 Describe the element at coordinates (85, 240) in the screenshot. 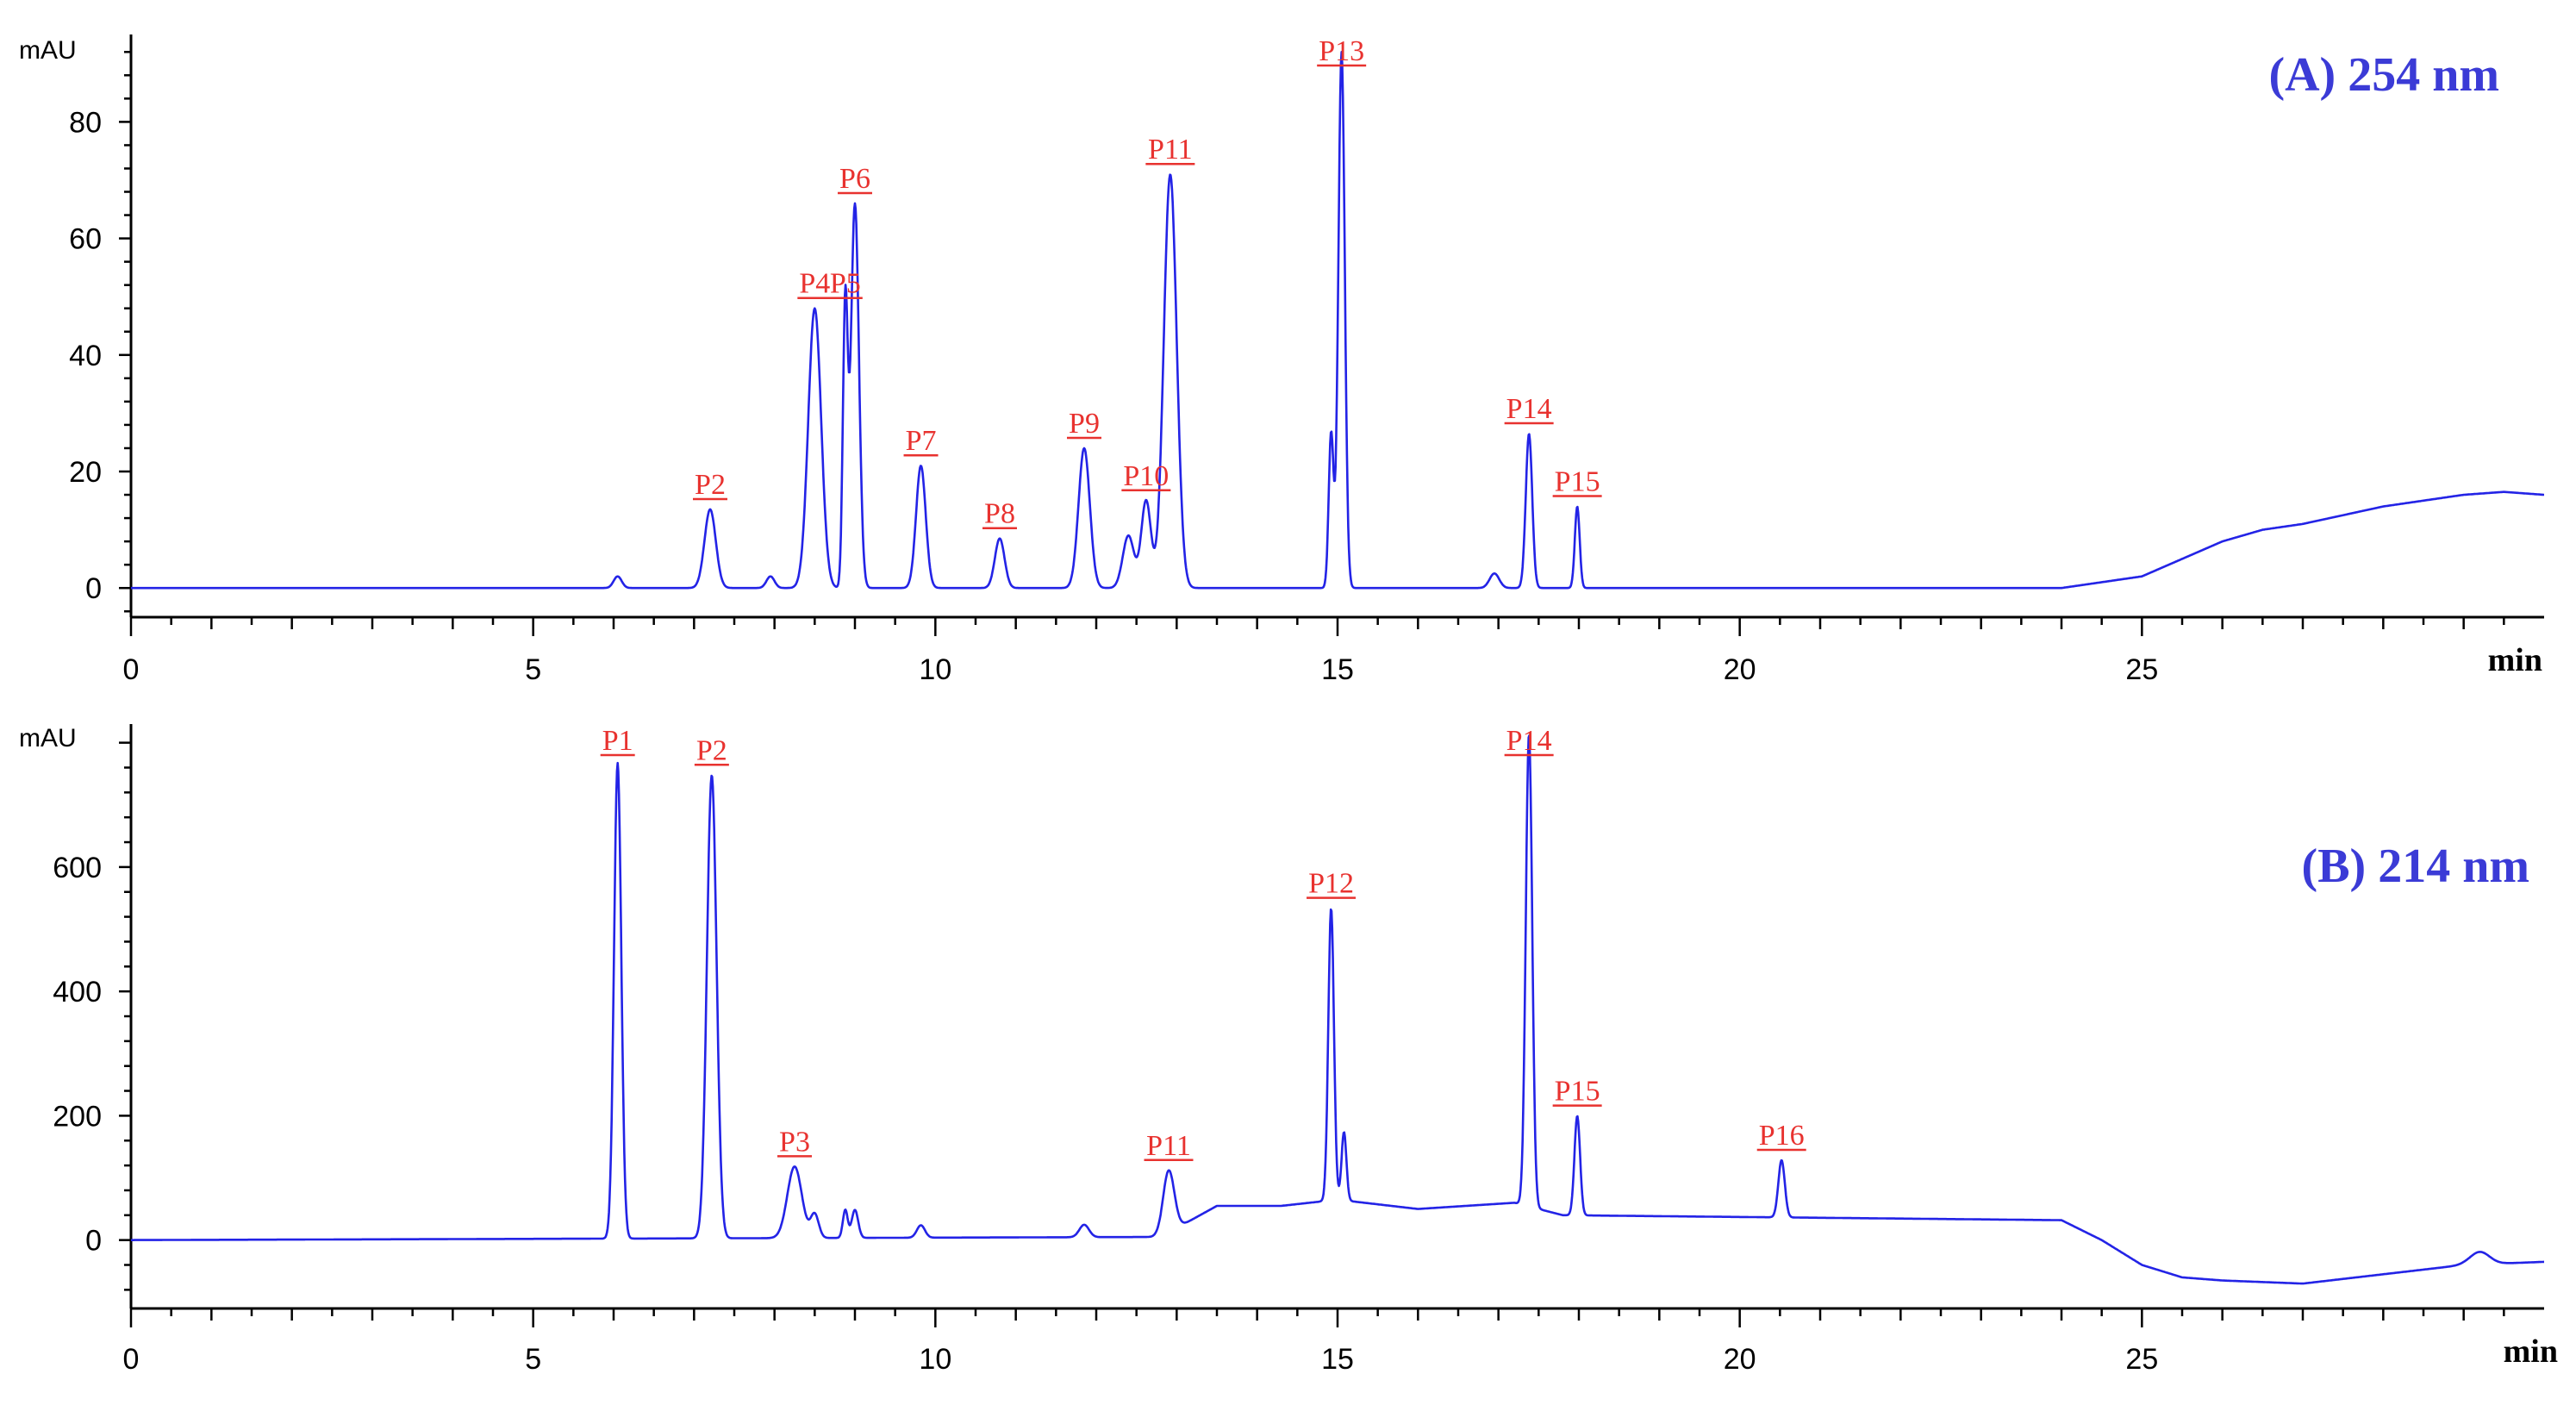

I see `y-tick-label: 60` at that location.